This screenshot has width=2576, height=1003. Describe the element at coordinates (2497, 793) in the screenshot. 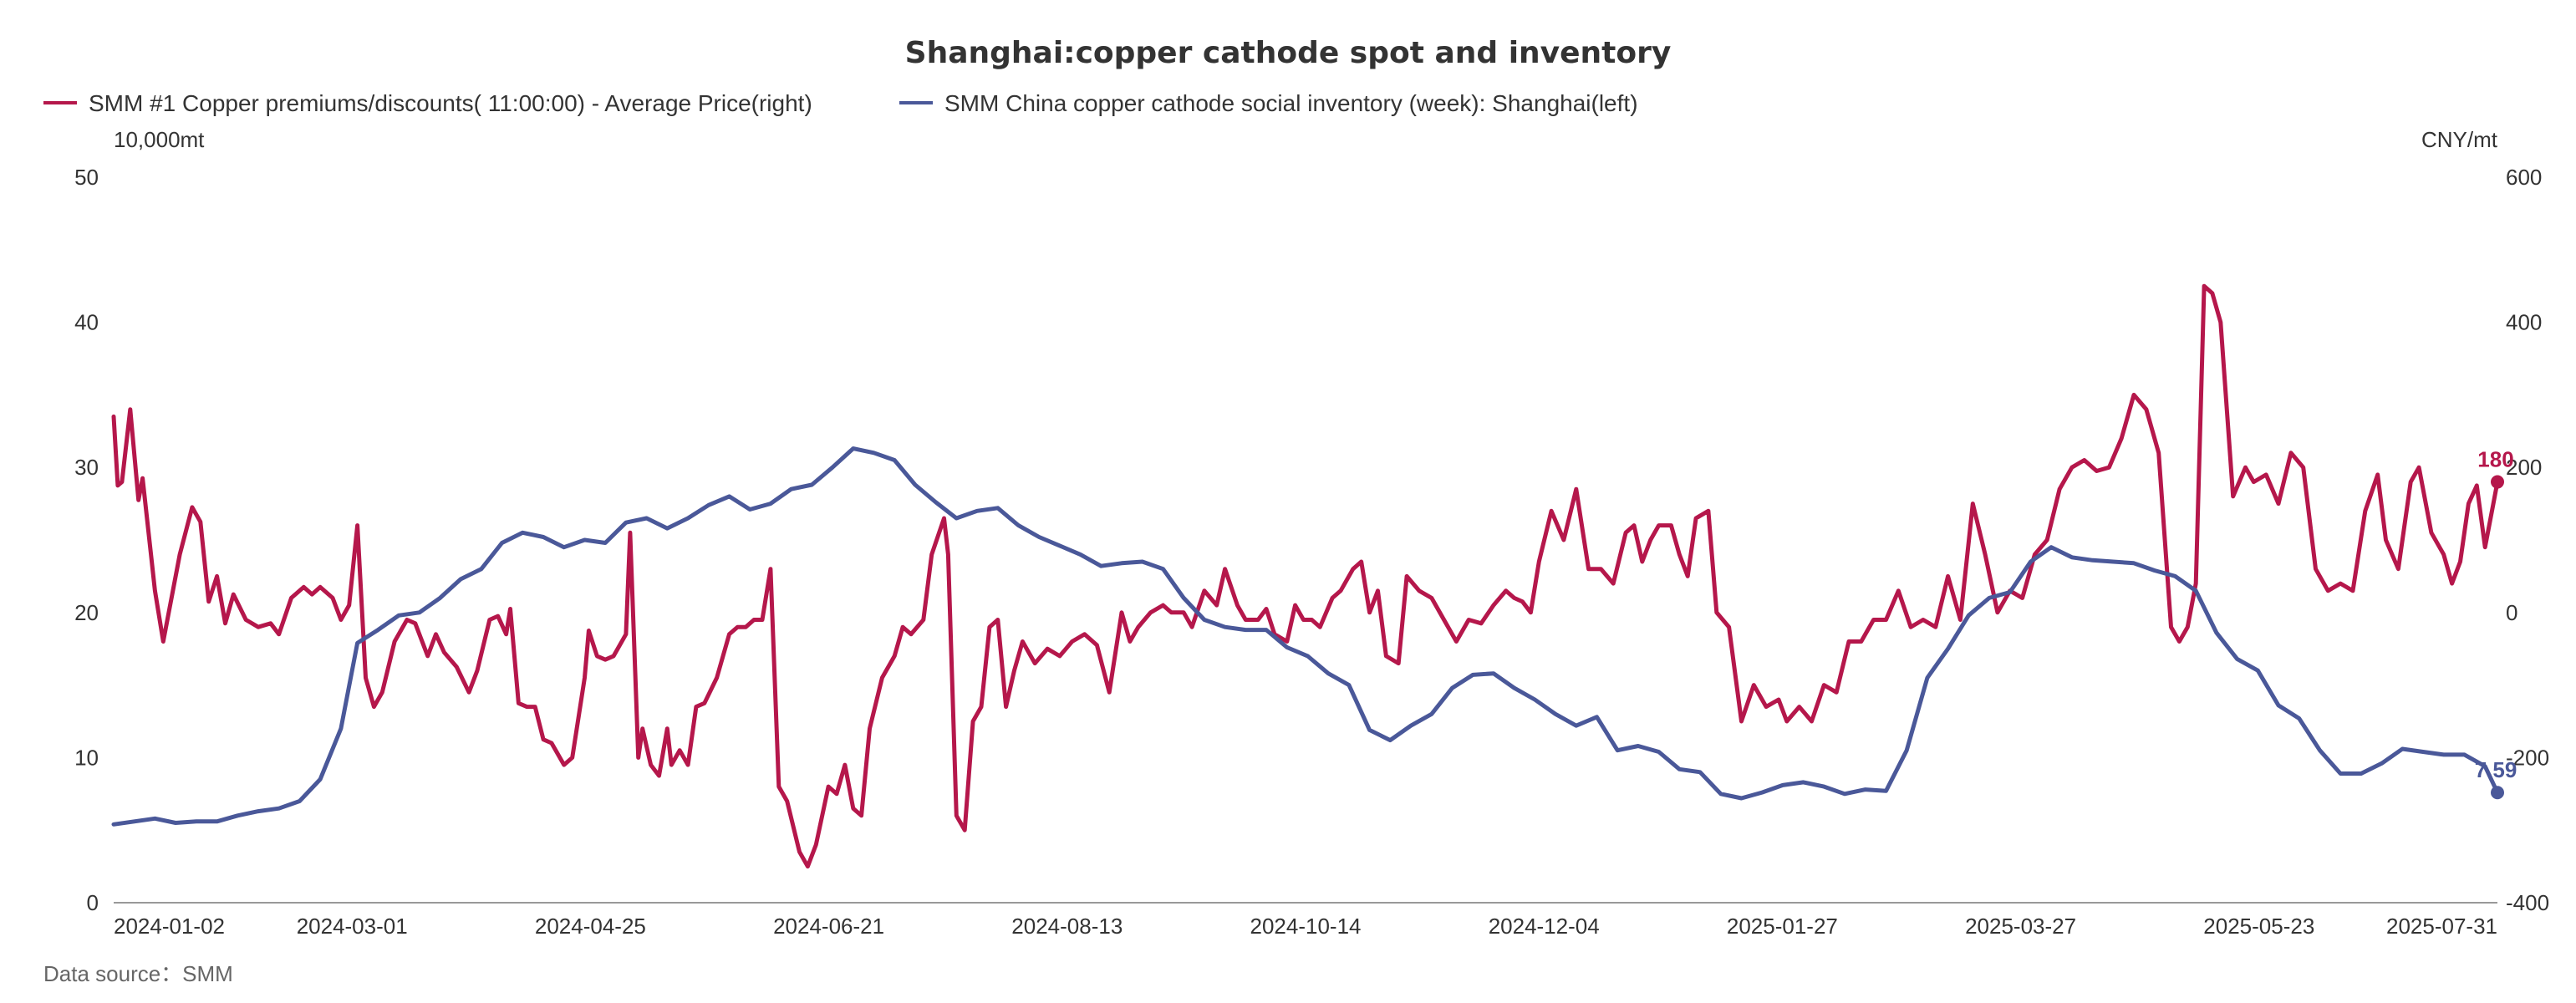

I see `end-point-inventory` at that location.